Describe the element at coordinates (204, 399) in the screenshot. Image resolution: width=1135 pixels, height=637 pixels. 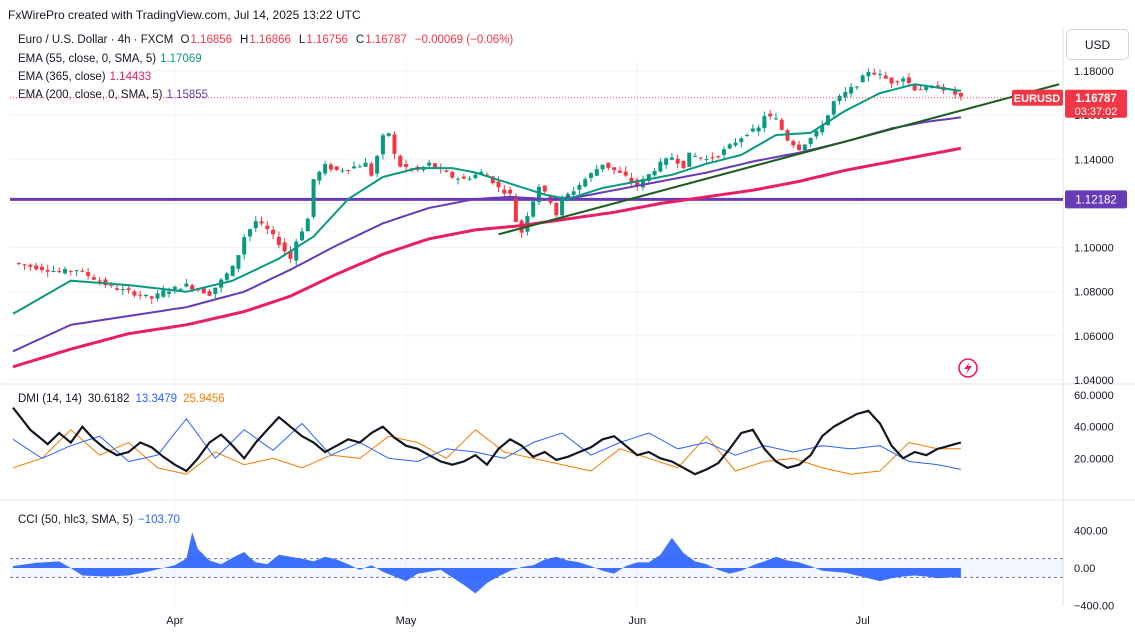
I see `dmi-legend-part: 25.9456` at that location.